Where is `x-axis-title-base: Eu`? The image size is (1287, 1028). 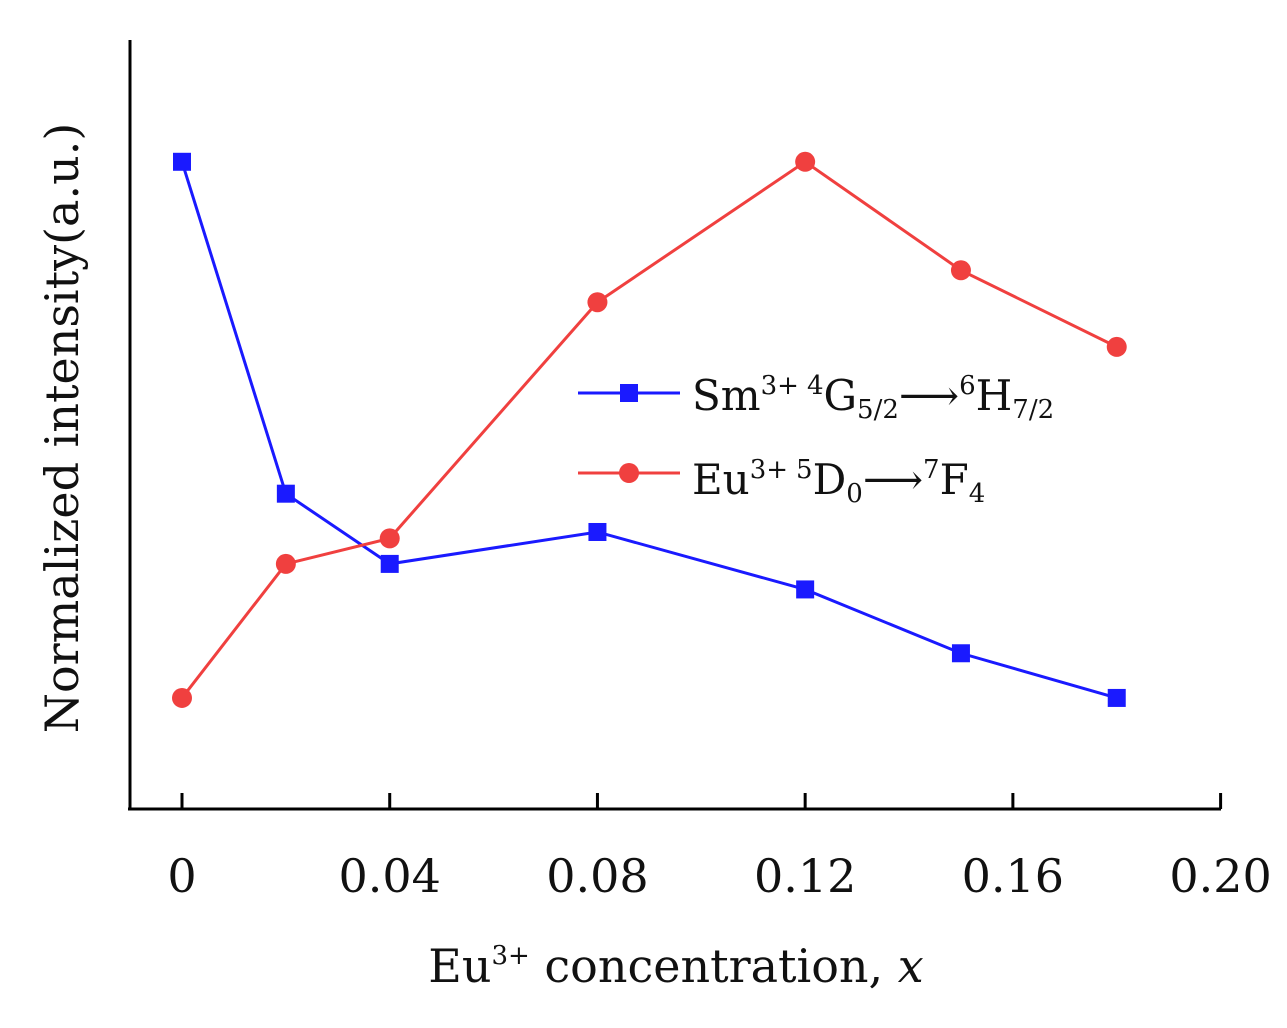
x-axis-title-base: Eu is located at coordinates (459, 966).